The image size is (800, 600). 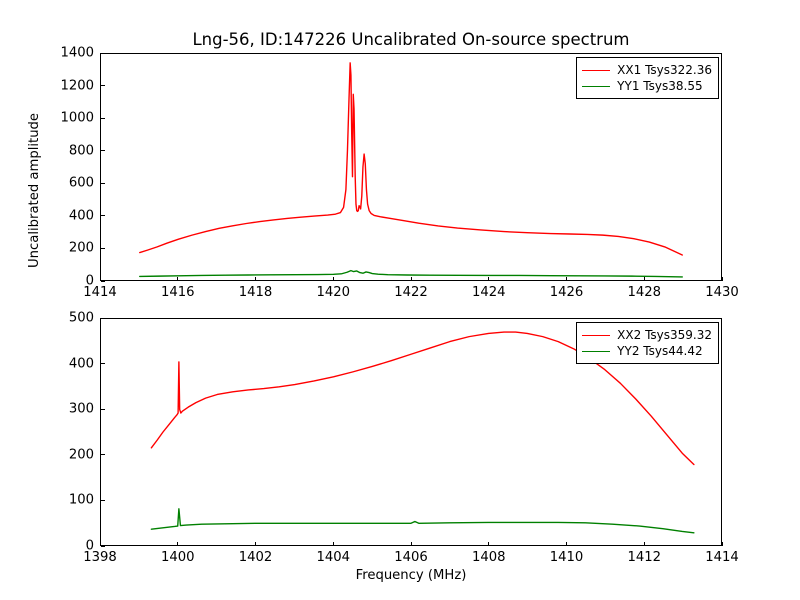 I want to click on x-tick-label: 1430, so click(x=722, y=292).